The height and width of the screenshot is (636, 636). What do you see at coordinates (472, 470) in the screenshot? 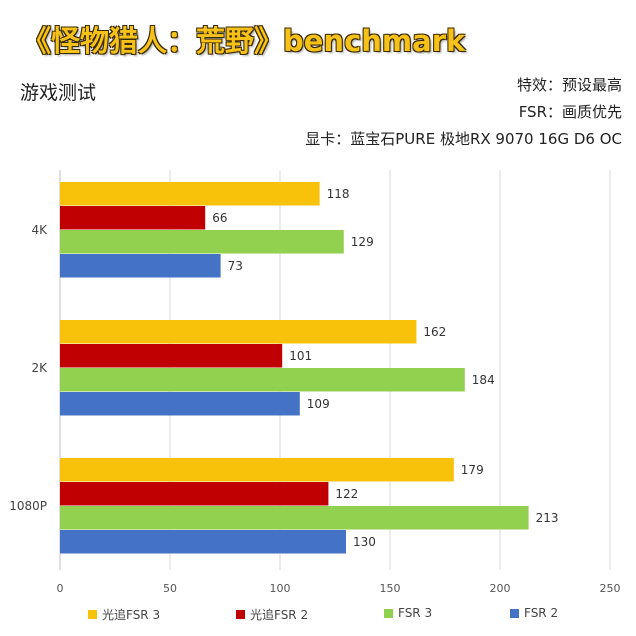
I see `data-label: 179` at bounding box center [472, 470].